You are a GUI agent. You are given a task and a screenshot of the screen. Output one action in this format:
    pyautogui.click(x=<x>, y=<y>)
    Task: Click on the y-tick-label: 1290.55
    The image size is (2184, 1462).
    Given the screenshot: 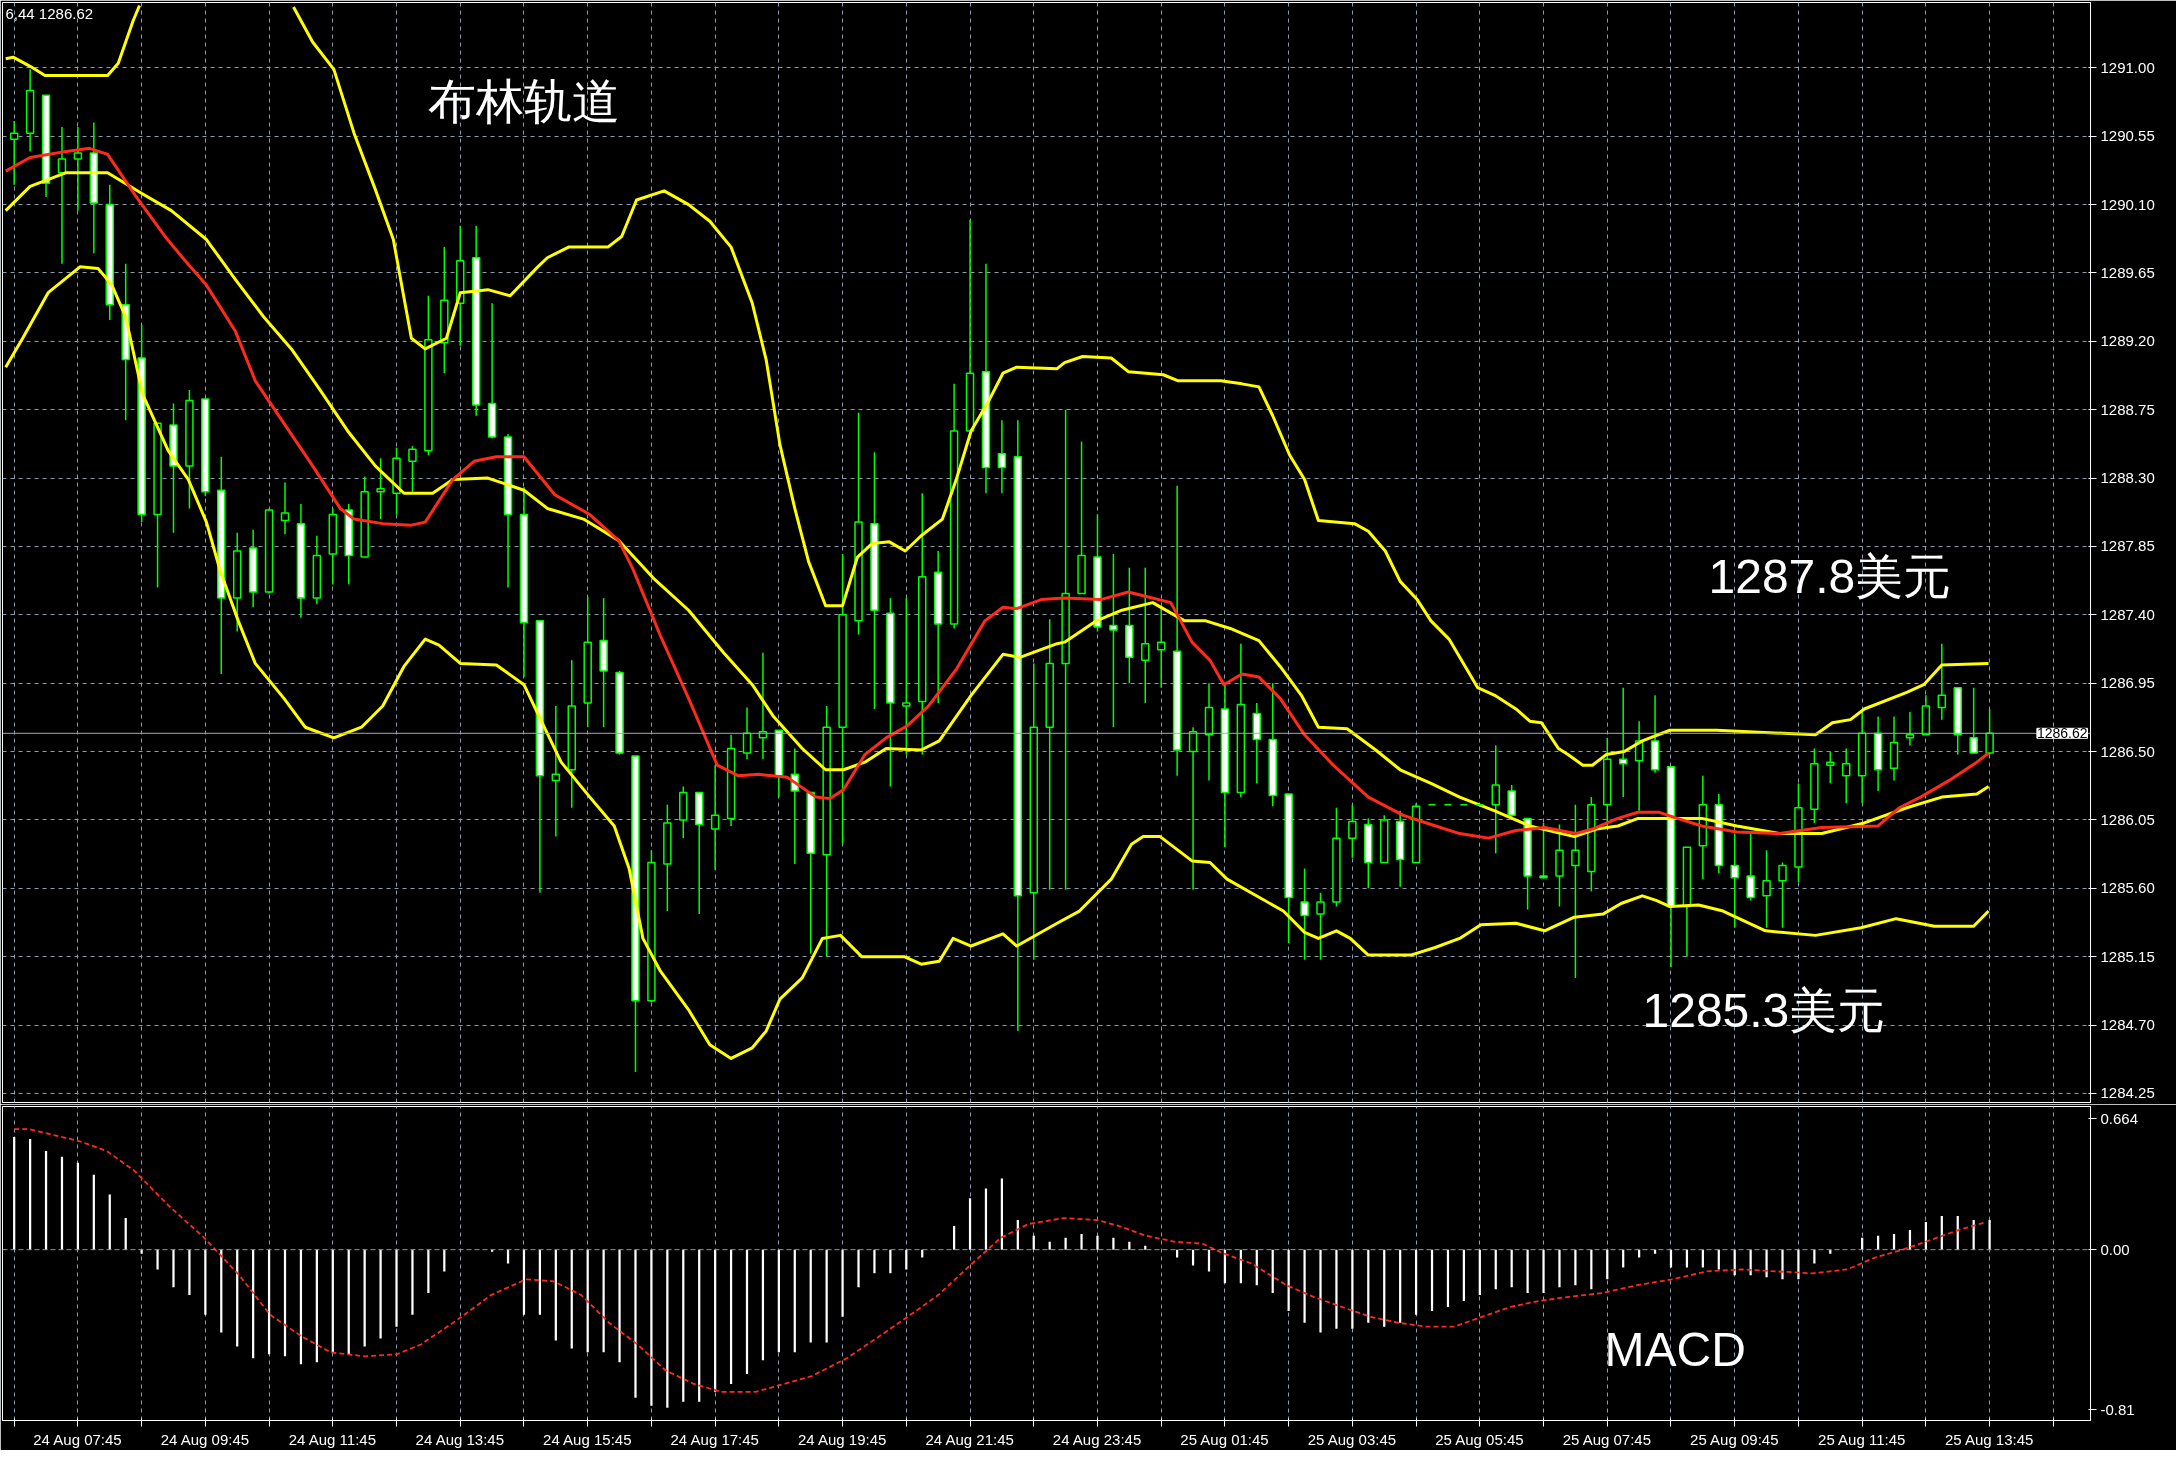 What is the action you would take?
    pyautogui.click(x=2127, y=136)
    